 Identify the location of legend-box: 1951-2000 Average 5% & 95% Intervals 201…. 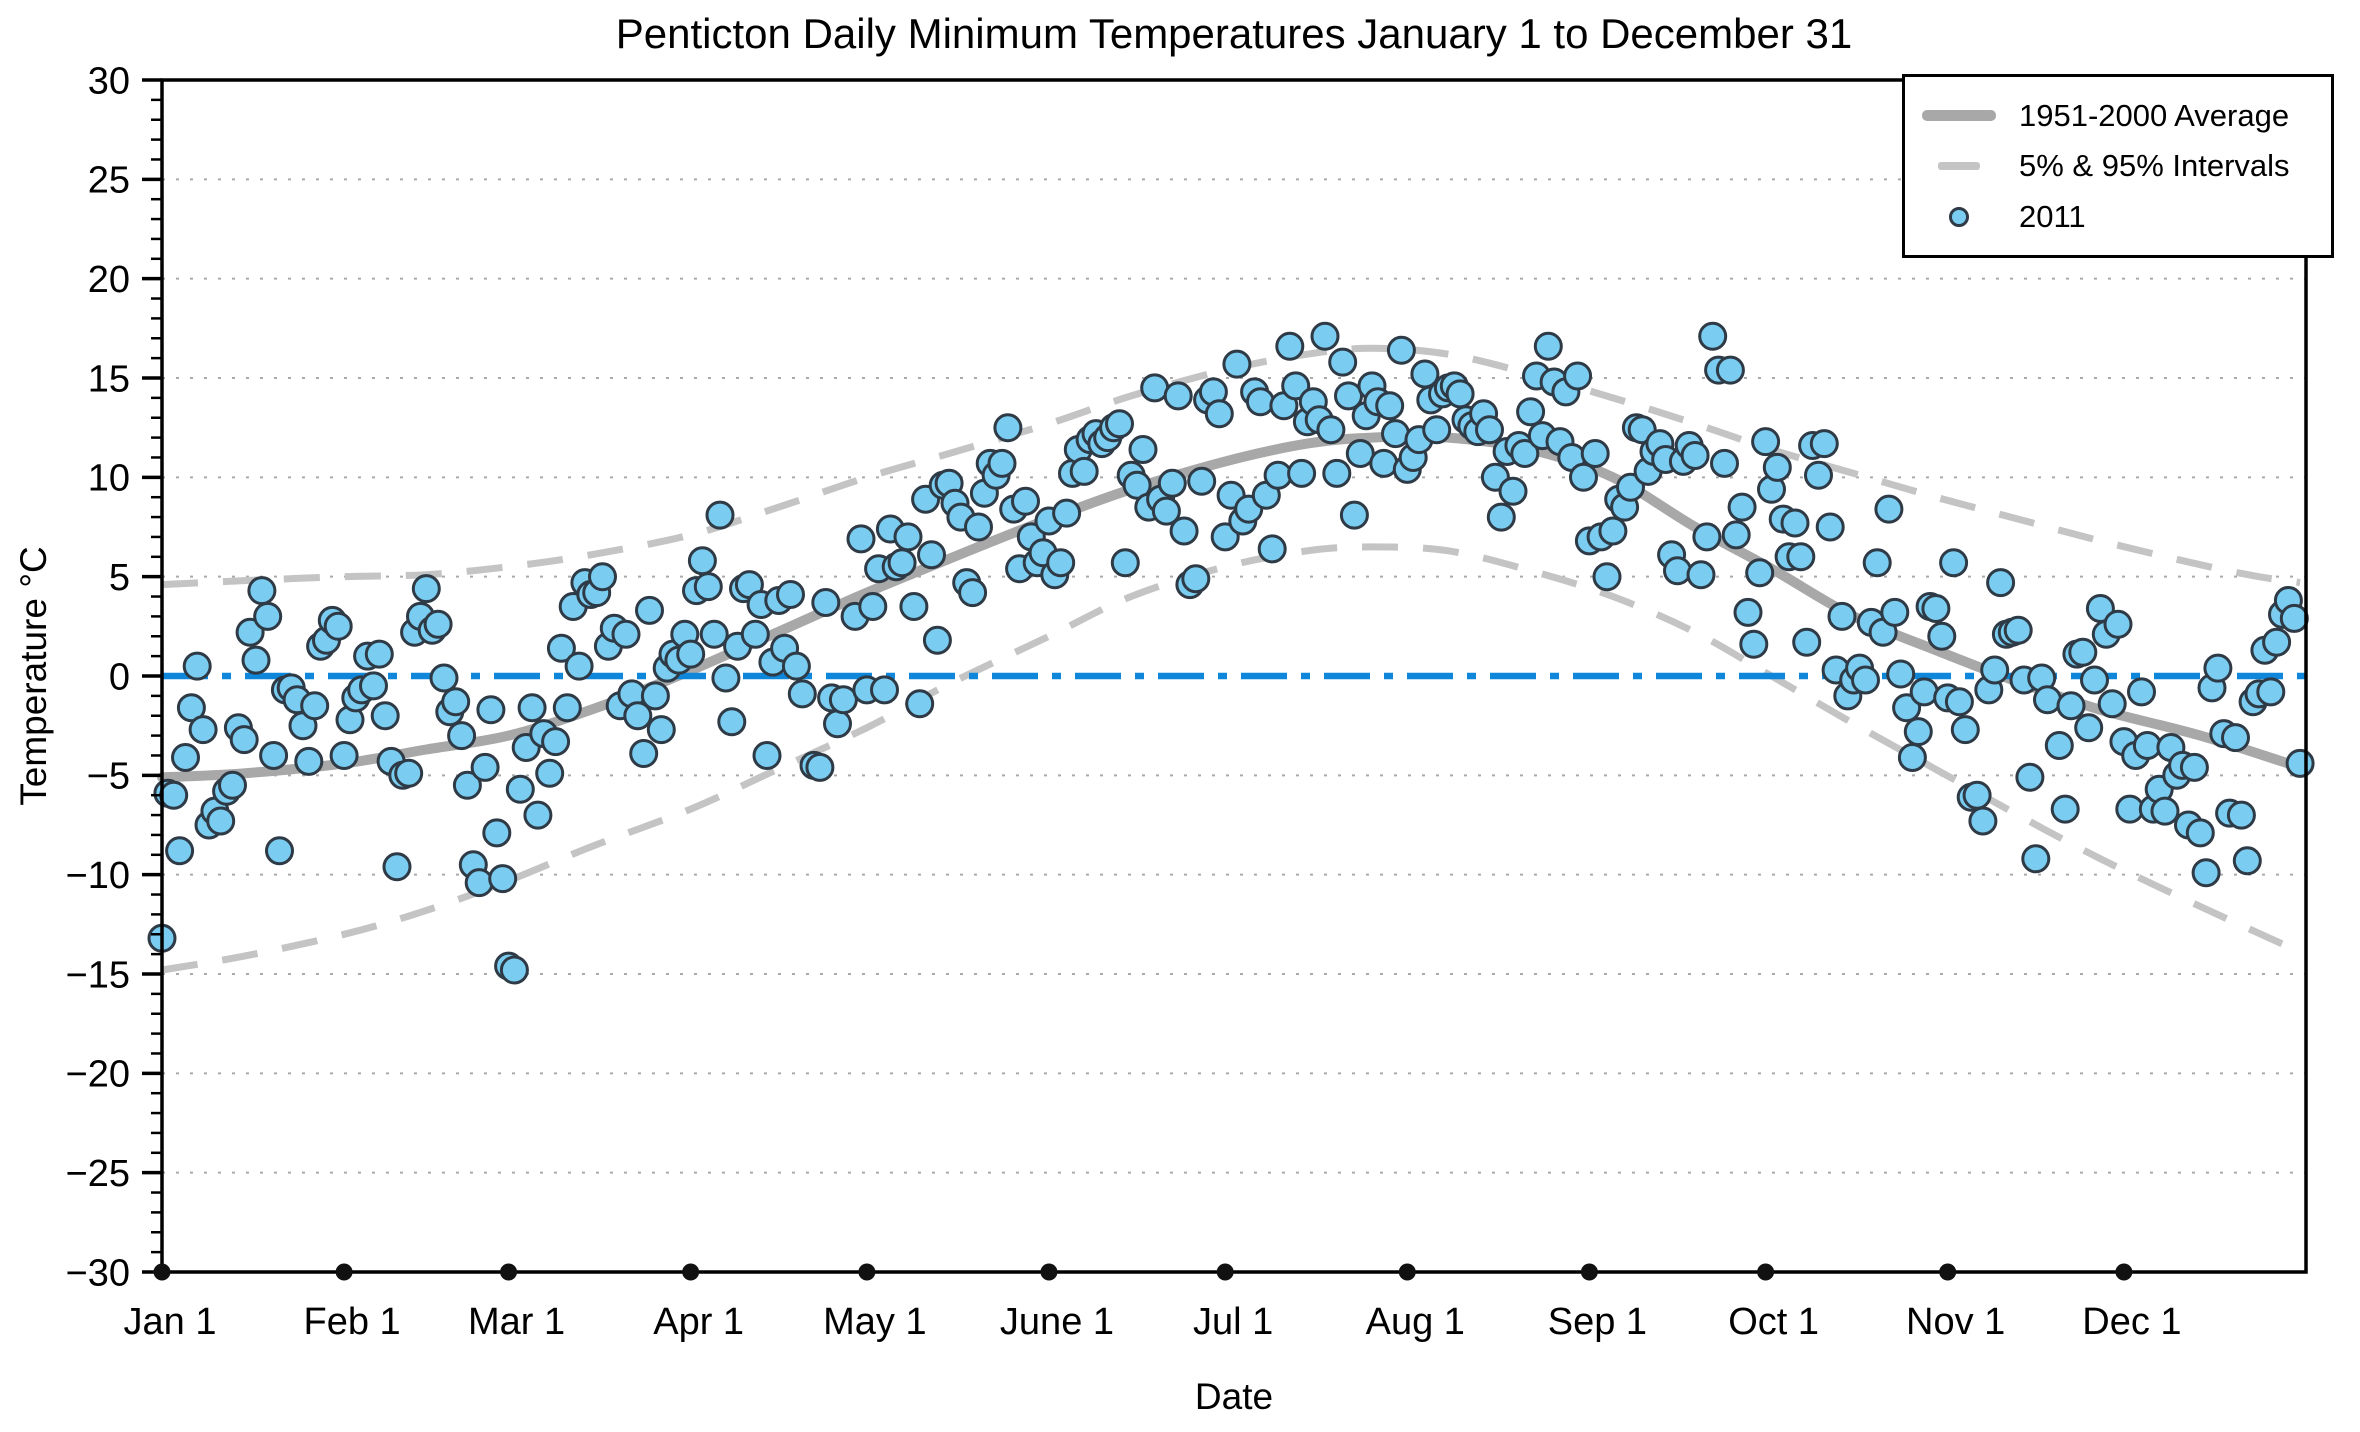
(2118, 166).